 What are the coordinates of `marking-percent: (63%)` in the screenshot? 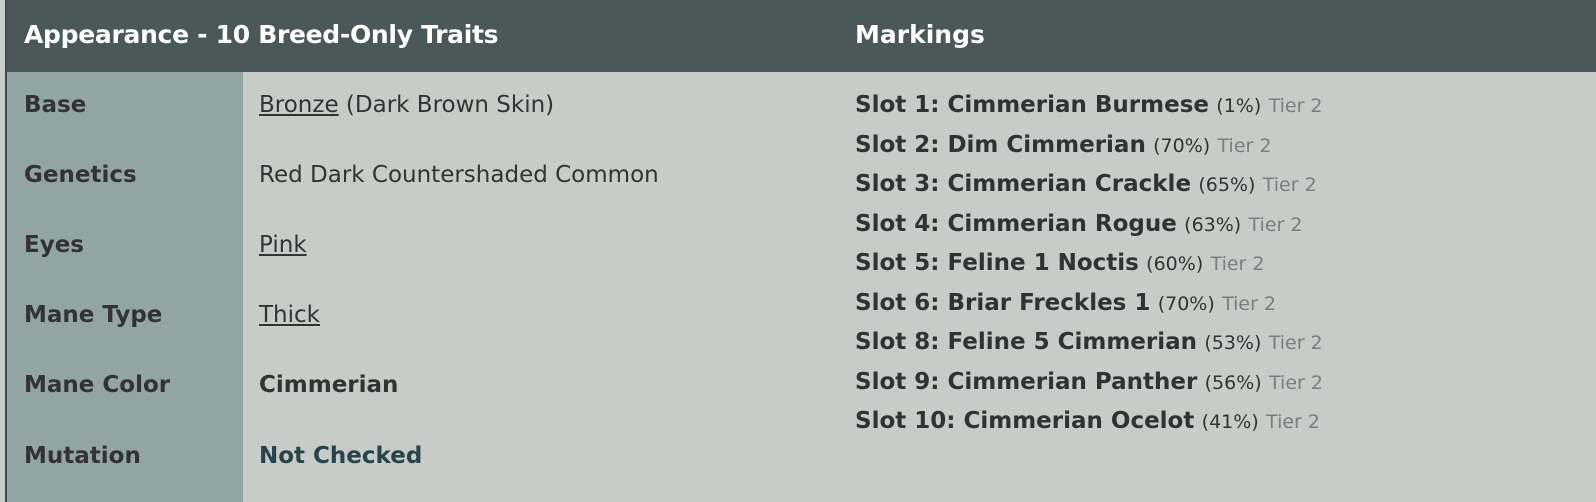 It's located at (1213, 224).